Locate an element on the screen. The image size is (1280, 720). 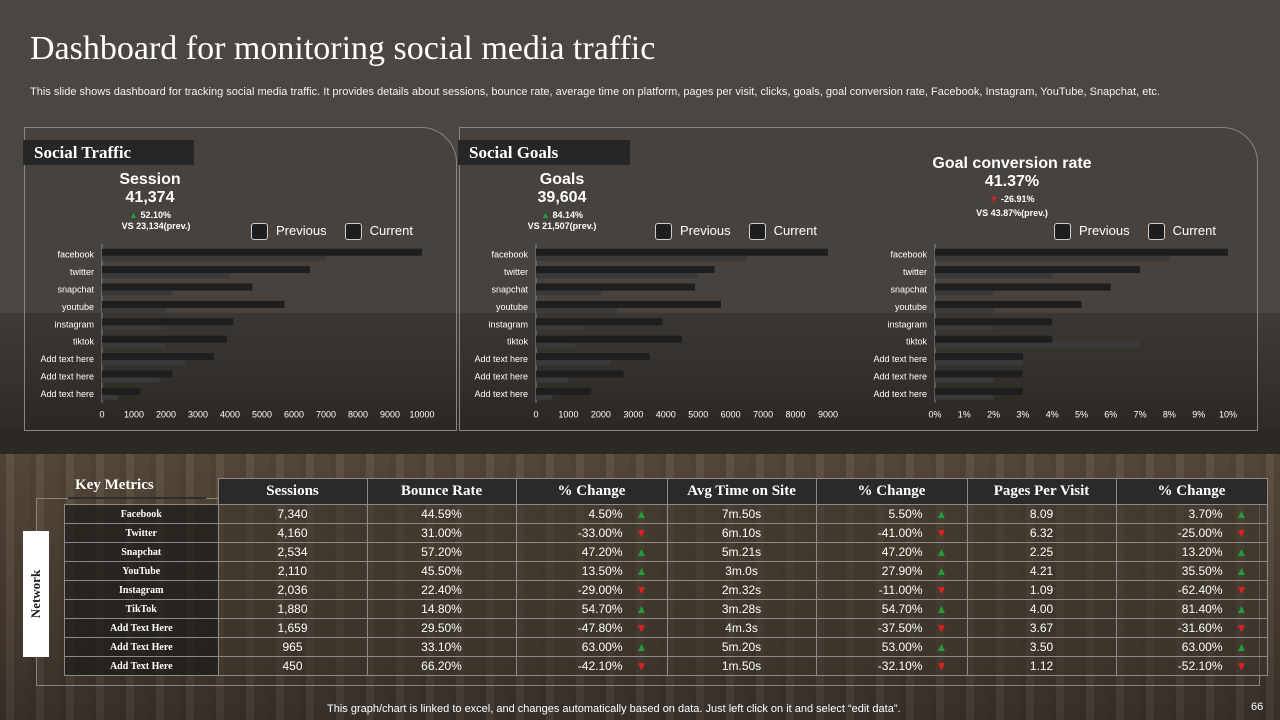
row-change-value: -42.10% is located at coordinates (600, 666).